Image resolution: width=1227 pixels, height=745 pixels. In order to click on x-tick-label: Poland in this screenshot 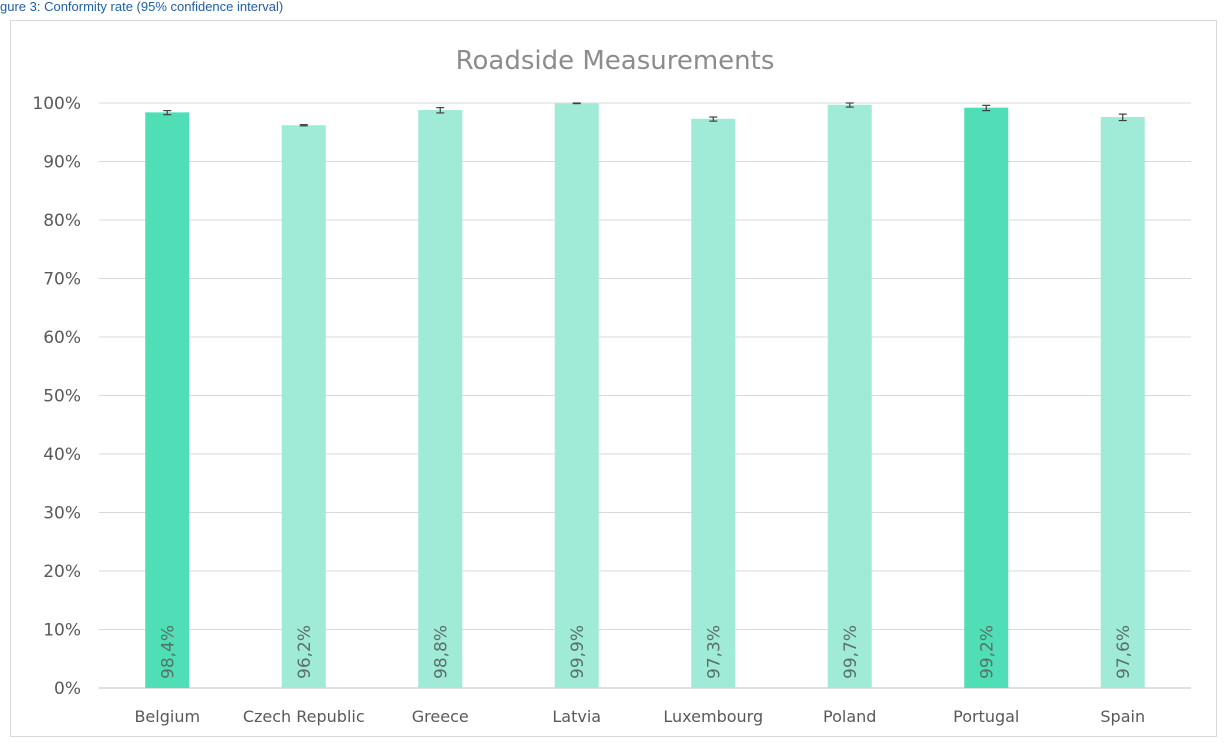, I will do `click(849, 716)`.